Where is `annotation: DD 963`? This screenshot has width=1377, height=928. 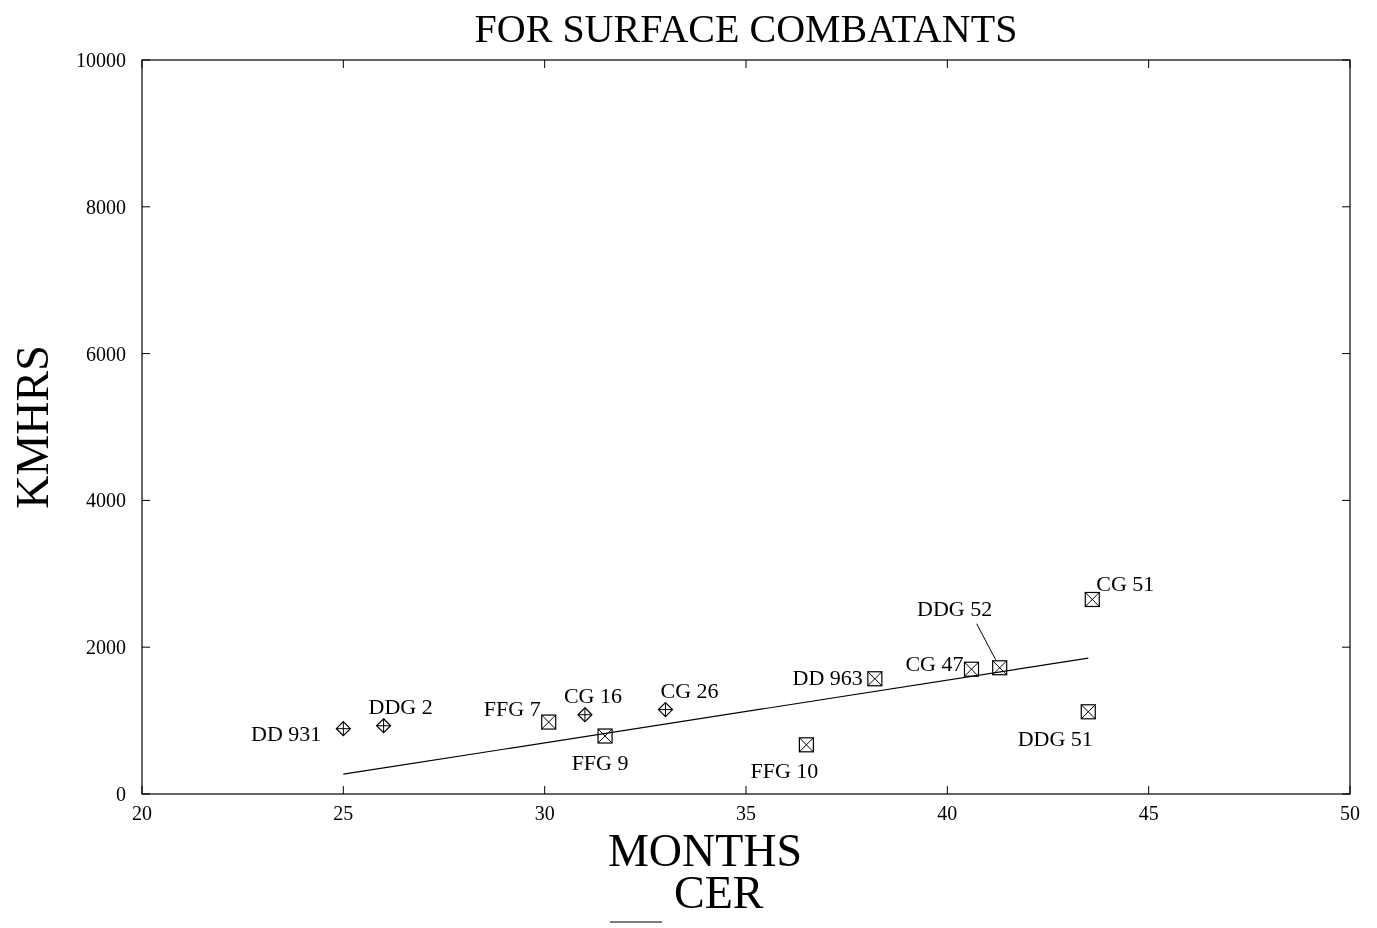 annotation: DD 963 is located at coordinates (827, 677).